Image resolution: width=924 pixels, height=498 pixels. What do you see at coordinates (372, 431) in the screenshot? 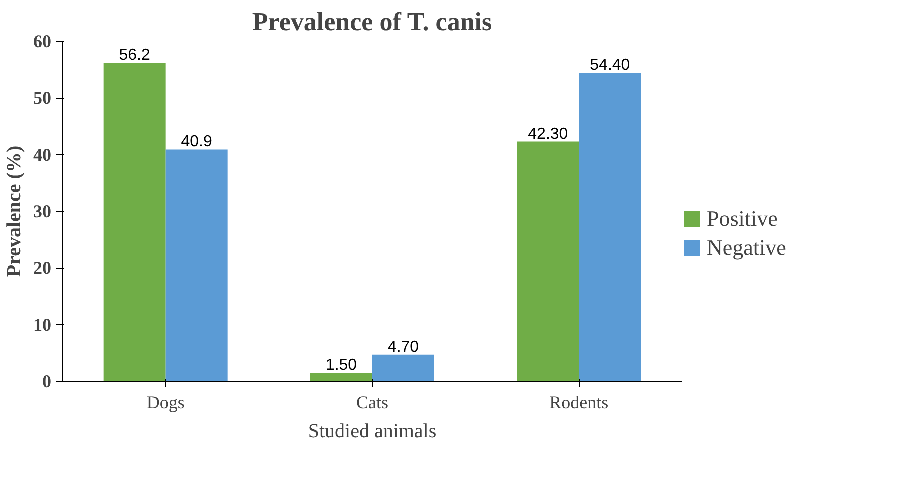
I see `x-axis-title: Studied animals` at bounding box center [372, 431].